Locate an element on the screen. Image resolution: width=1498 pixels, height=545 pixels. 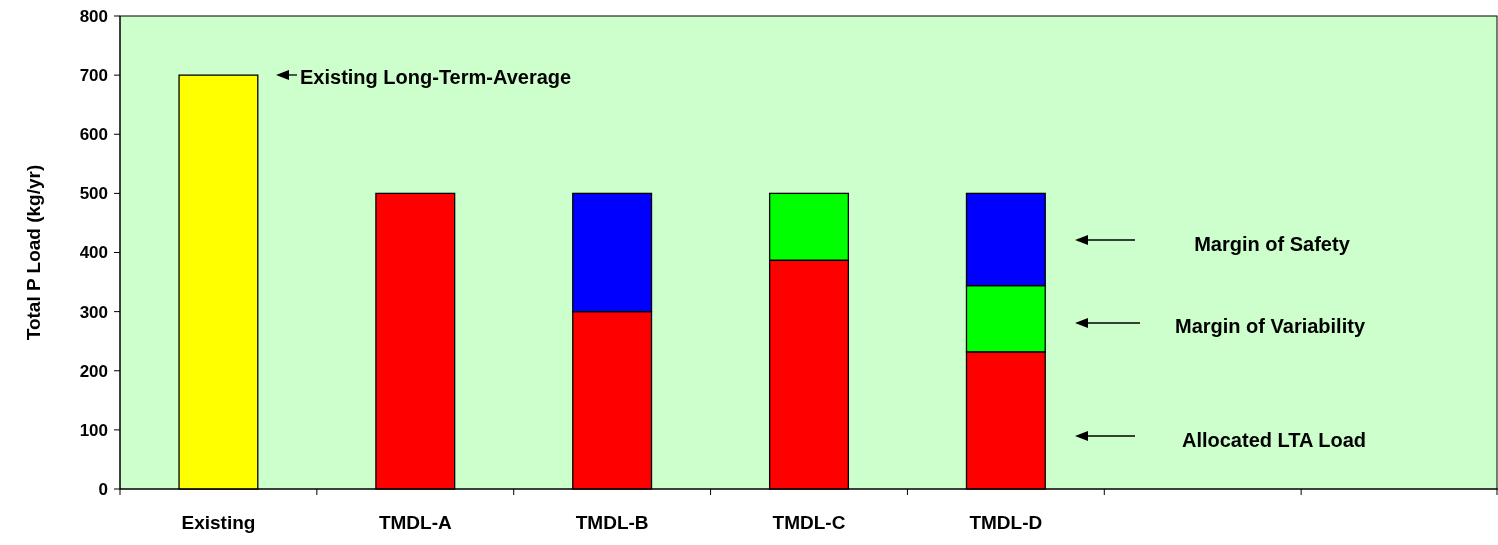
x-tick-label: Existing is located at coordinates (218, 522).